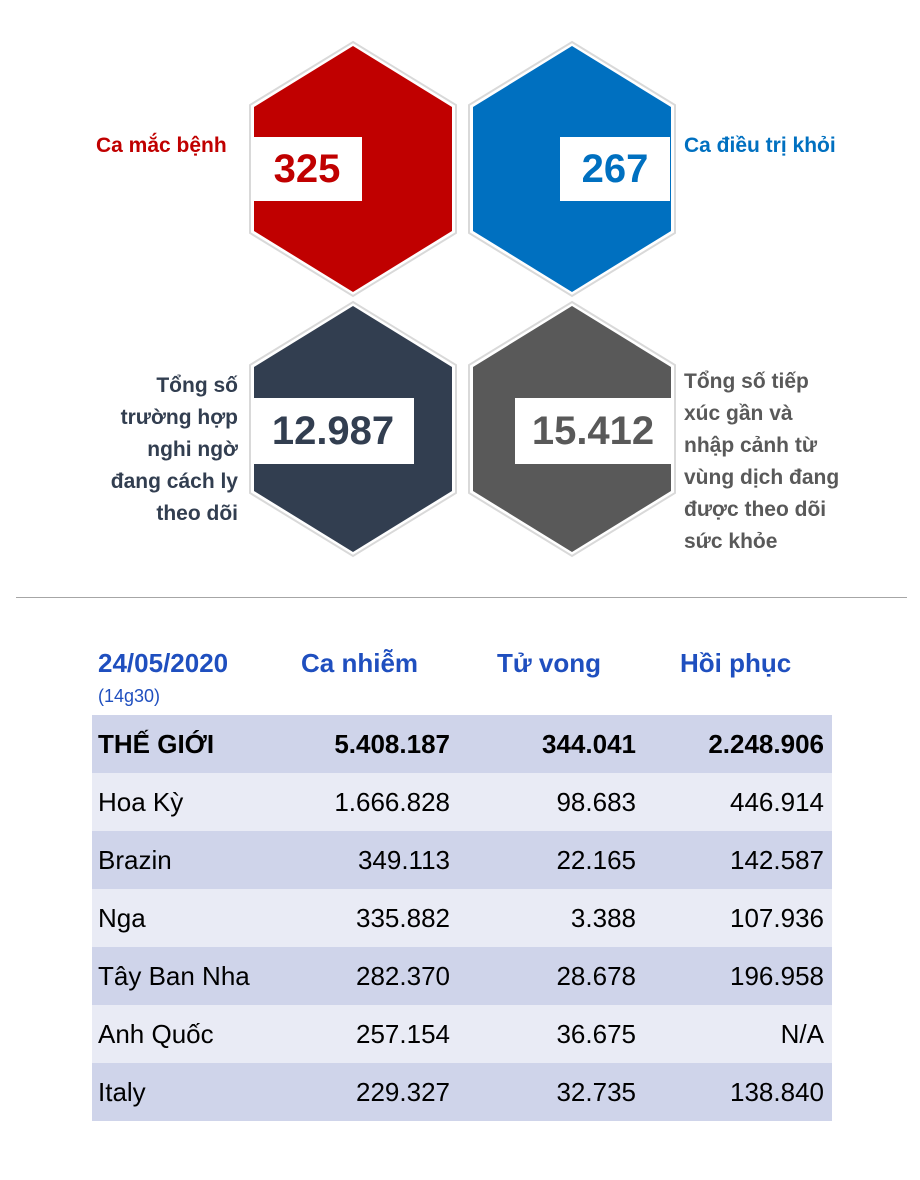 The height and width of the screenshot is (1180, 920). What do you see at coordinates (549, 663) in the screenshot?
I see `column-header-deaths: Tử vong` at bounding box center [549, 663].